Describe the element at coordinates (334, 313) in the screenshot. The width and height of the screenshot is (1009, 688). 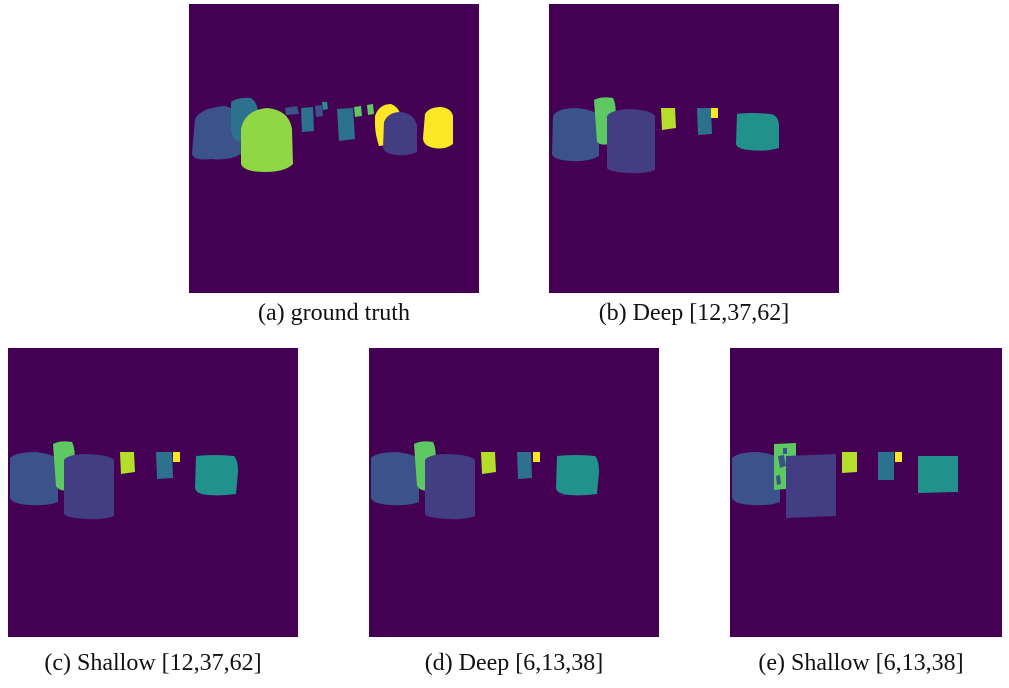
I see `panel-caption: (a) ground truth` at that location.